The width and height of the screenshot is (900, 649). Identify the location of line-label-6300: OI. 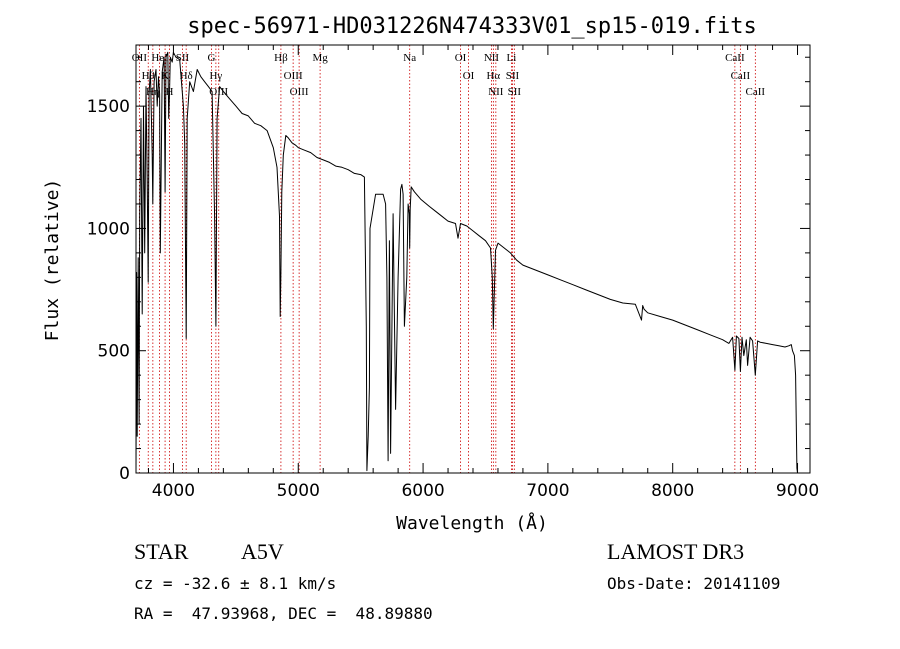
(461, 58).